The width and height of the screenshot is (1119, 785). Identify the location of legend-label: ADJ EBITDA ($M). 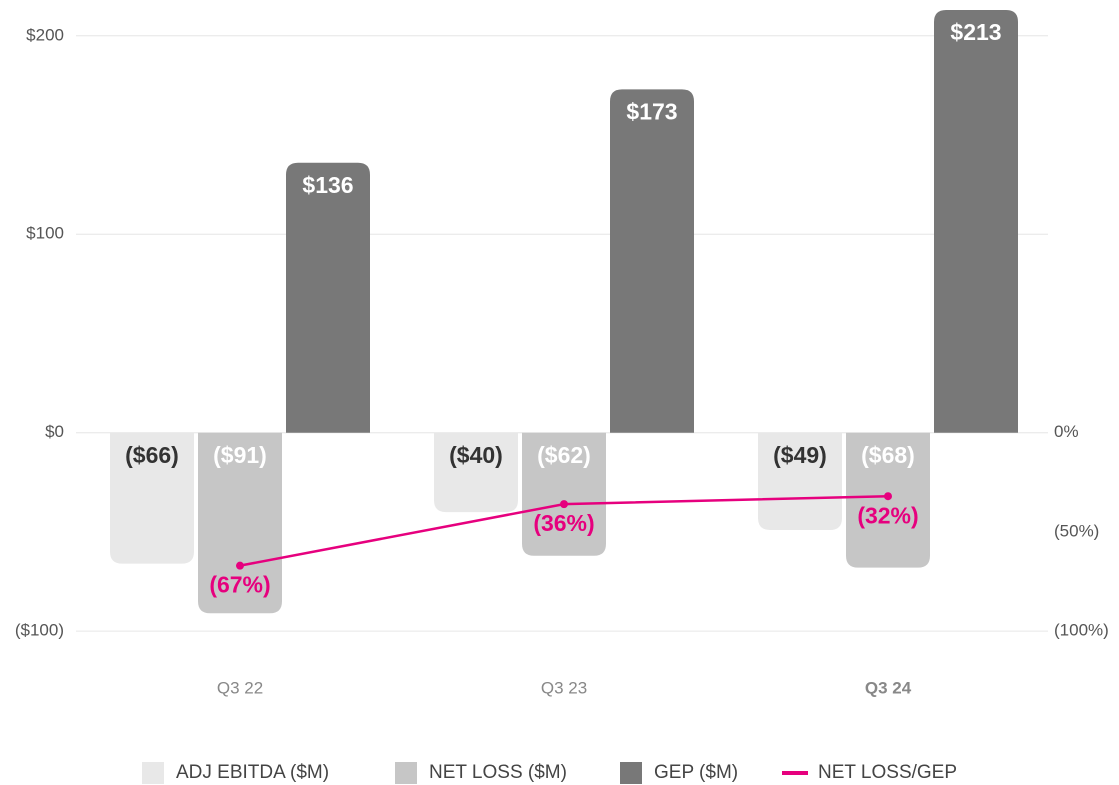
(252, 772).